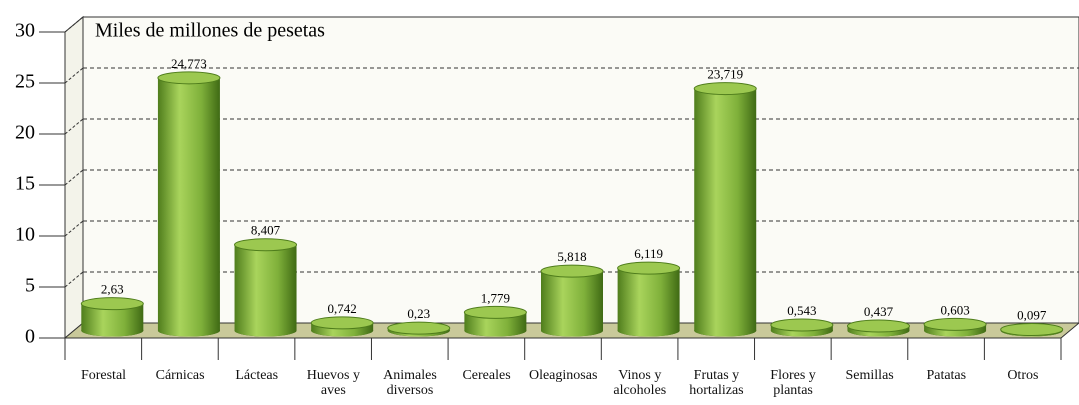  Describe the element at coordinates (25, 31) in the screenshot. I see `y-tick-label: 30` at that location.